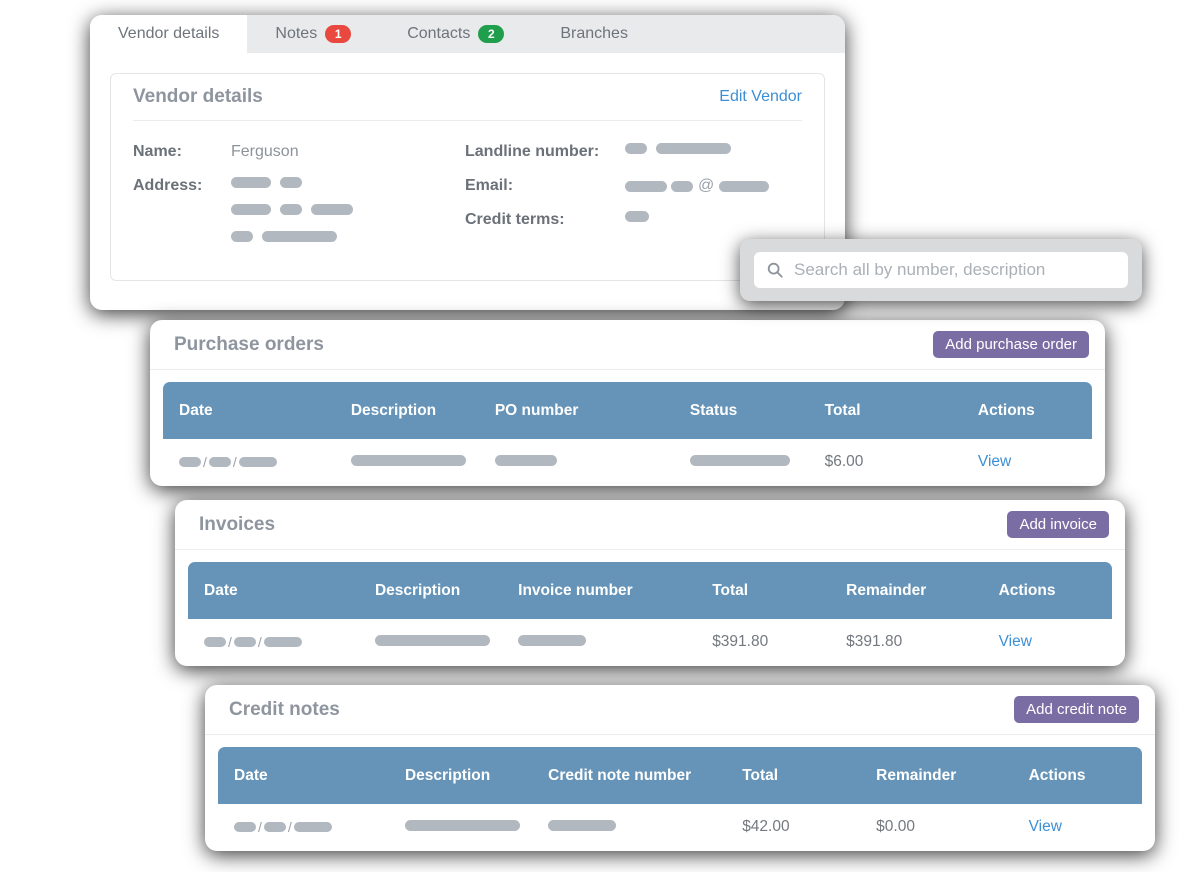  Describe the element at coordinates (198, 96) in the screenshot. I see `panel-title: Vendor details` at that location.